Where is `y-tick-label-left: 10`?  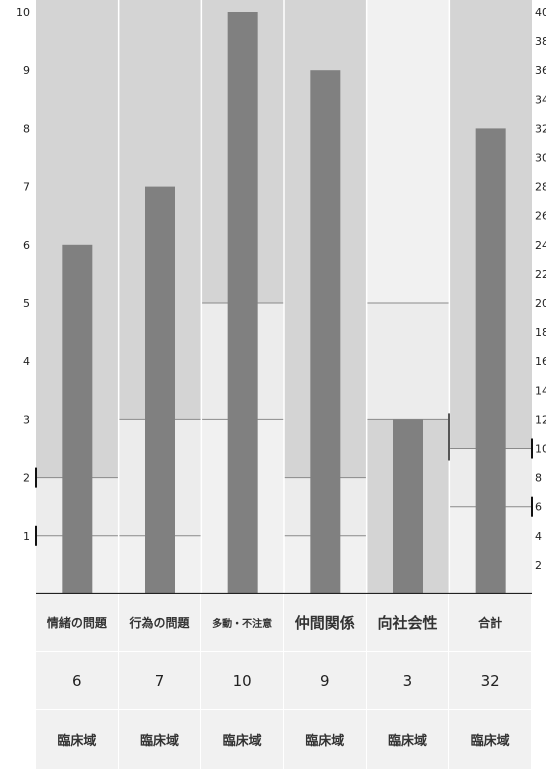 y-tick-label-left: 10 is located at coordinates (23, 12).